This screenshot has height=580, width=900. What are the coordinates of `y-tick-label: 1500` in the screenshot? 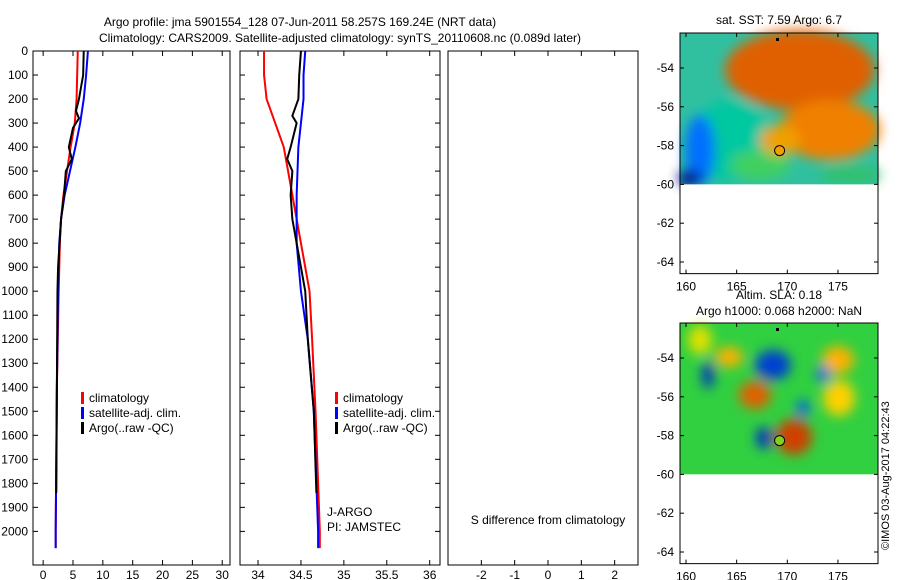 It's located at (14, 411).